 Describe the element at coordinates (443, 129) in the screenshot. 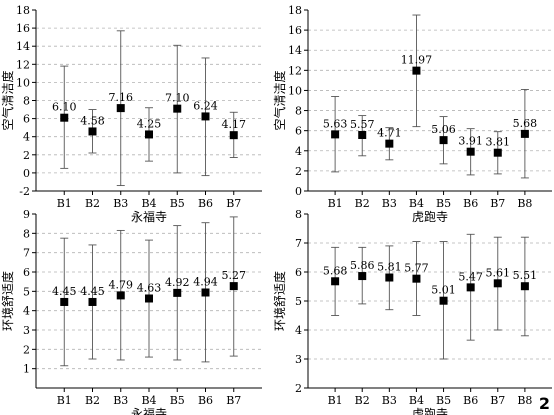

I see `data-label: 5.06` at that location.